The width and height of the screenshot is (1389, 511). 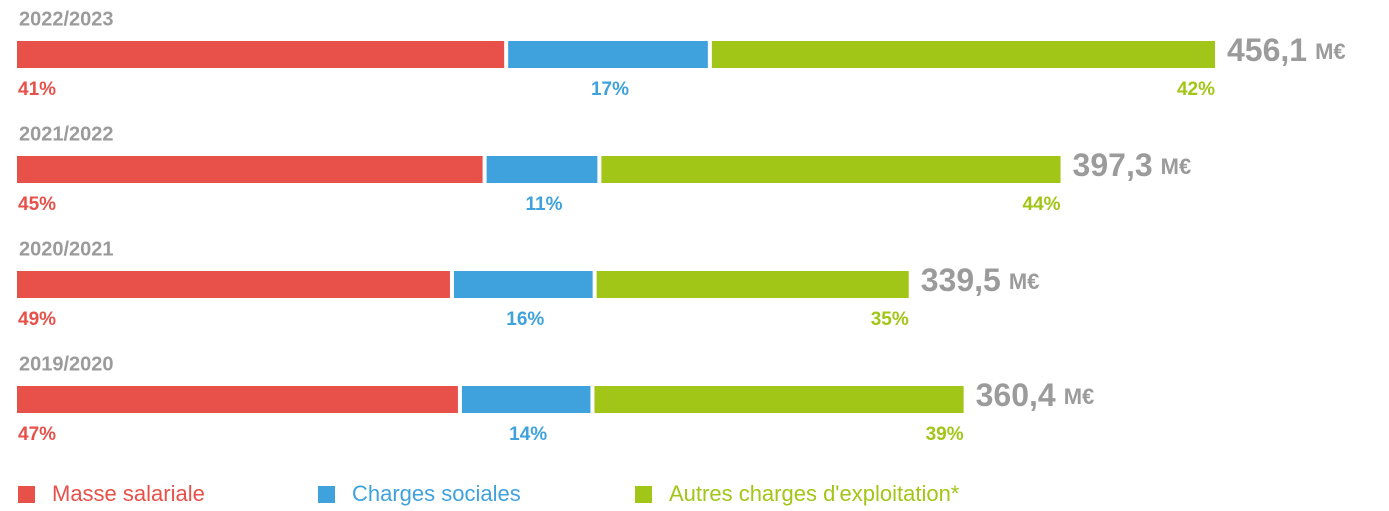 I want to click on year-label: 2020/2021, so click(x=66, y=249).